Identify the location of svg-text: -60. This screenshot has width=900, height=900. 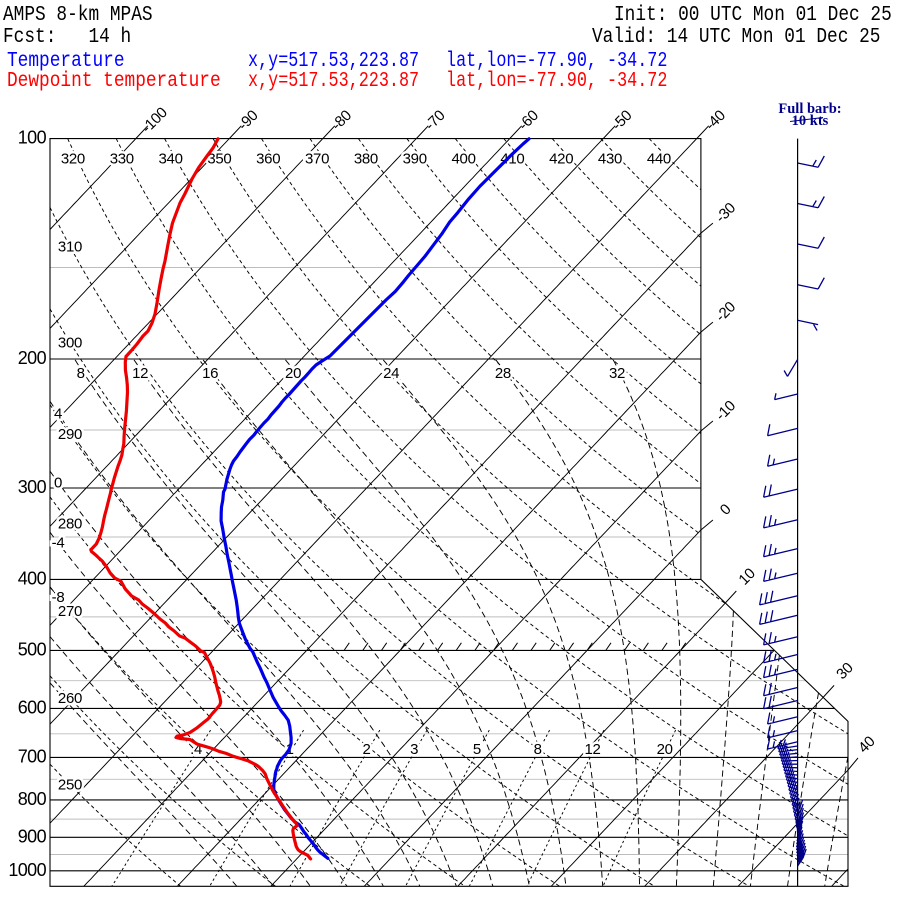
(528, 120).